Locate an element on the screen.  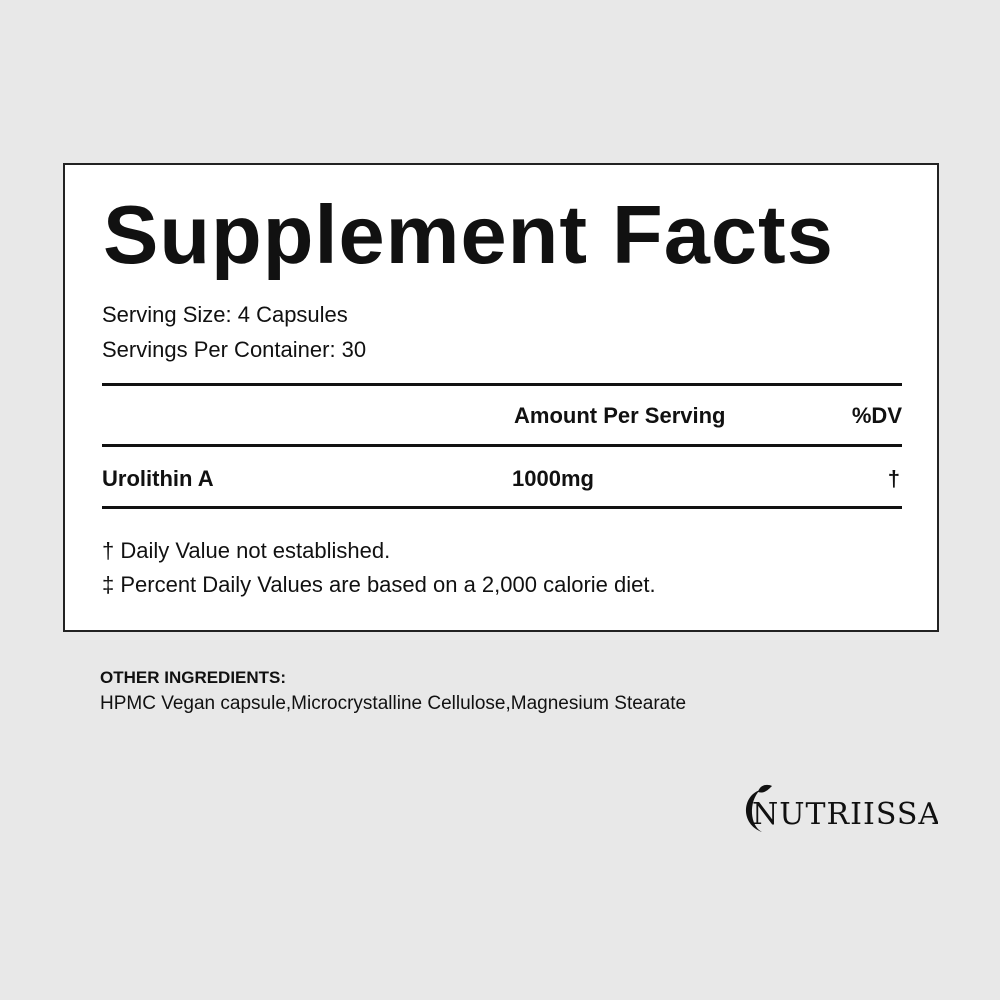
ingredient-amount: 1000mg is located at coordinates (553, 478).